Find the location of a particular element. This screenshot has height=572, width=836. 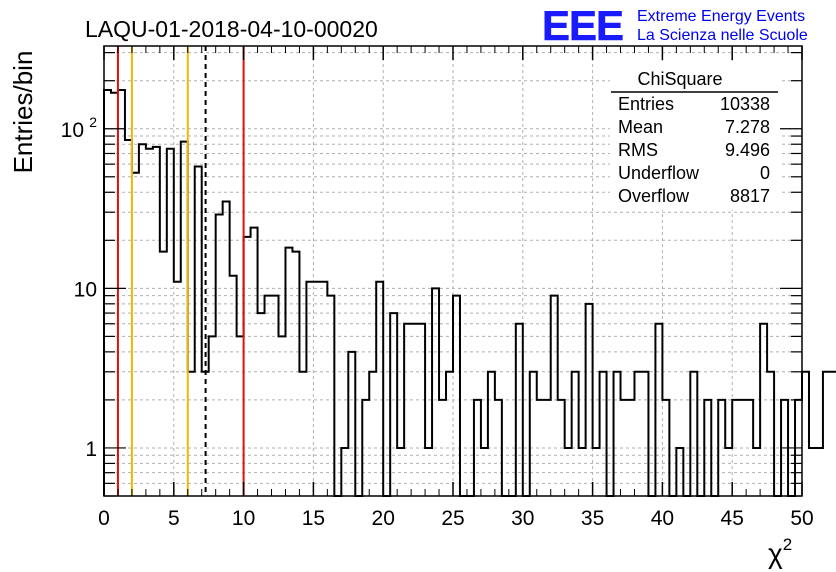

stats-label: Entries is located at coordinates (646, 104).